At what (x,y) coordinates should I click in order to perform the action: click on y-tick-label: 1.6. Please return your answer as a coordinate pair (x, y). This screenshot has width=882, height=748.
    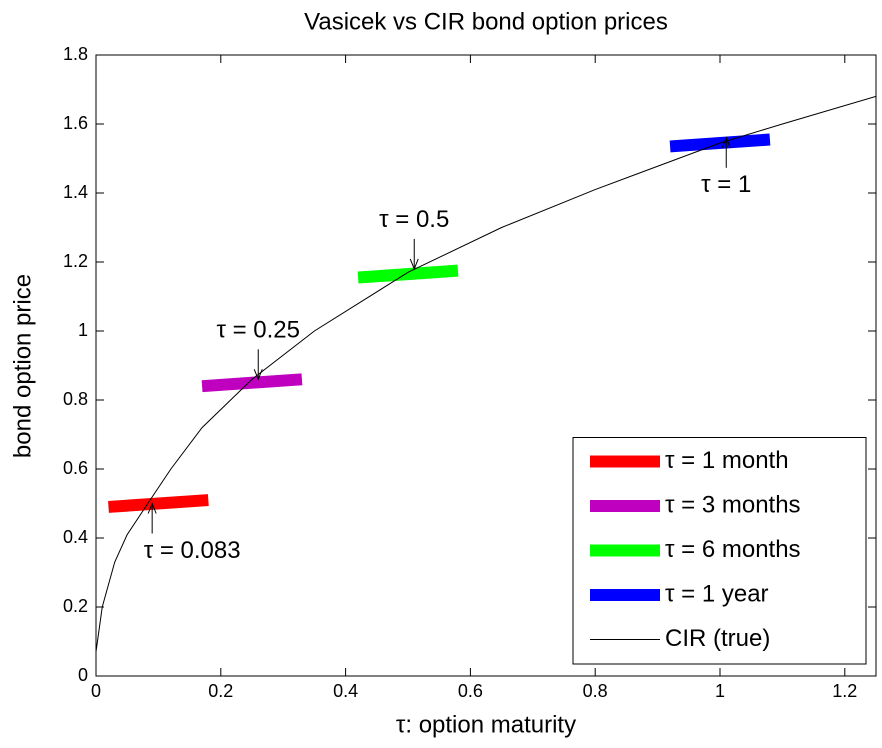
    Looking at the image, I should click on (75, 123).